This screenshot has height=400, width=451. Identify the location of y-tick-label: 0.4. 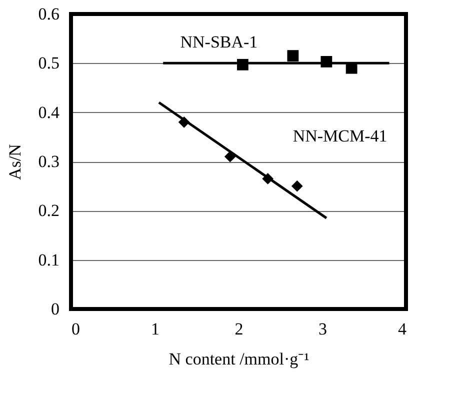
(49, 112).